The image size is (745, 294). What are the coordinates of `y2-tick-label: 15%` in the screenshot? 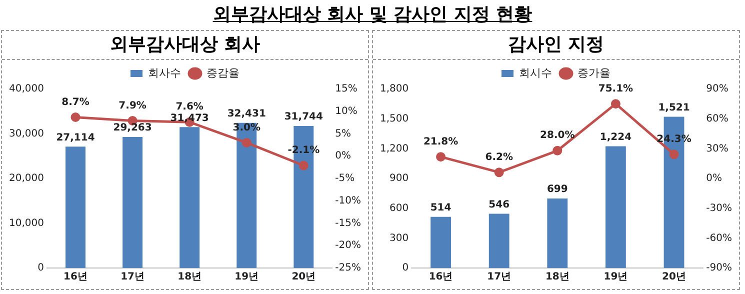 It's located at (346, 89).